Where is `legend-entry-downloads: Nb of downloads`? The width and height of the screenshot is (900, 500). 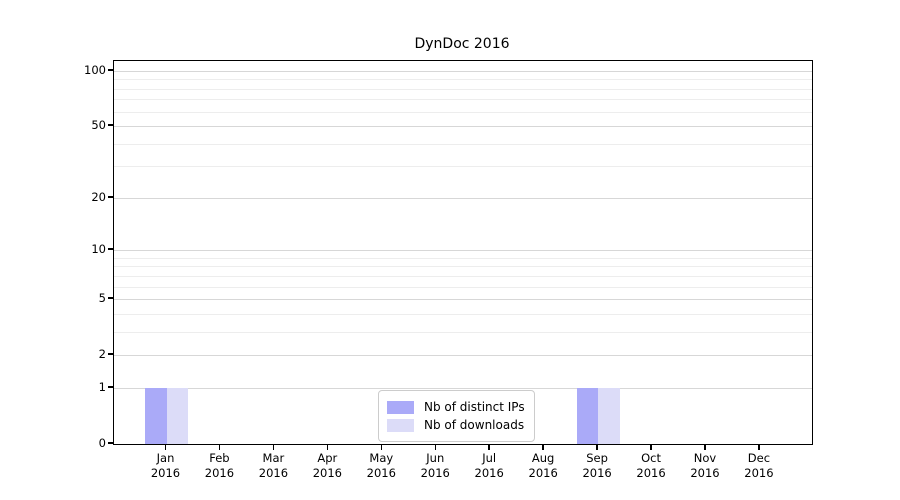 legend-entry-downloads: Nb of downloads is located at coordinates (456, 425).